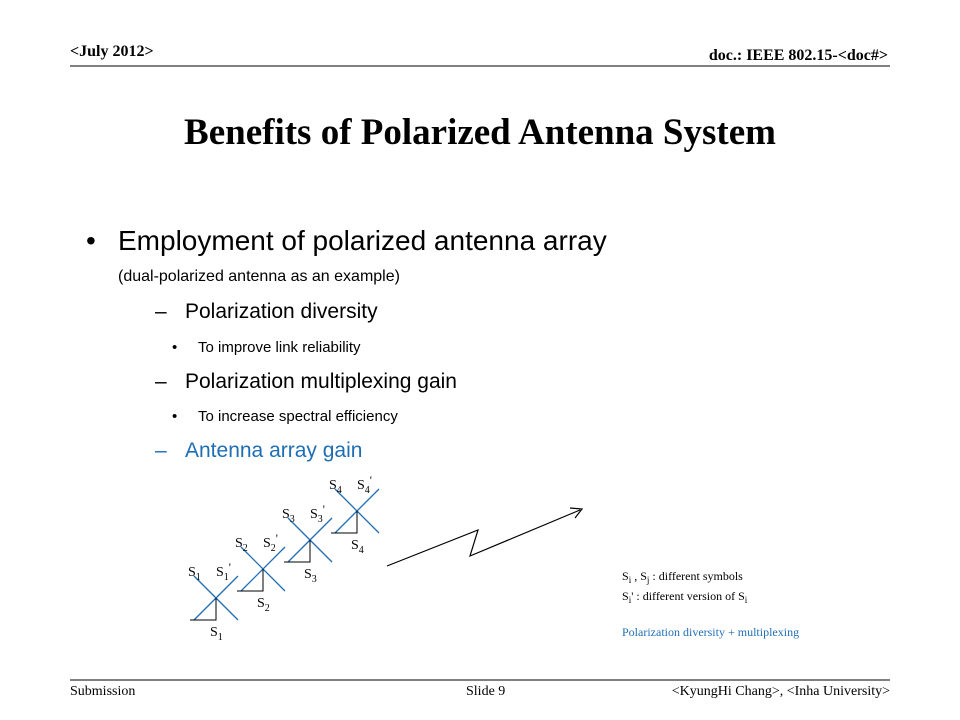 Image resolution: width=960 pixels, height=720 pixels. What do you see at coordinates (696, 576) in the screenshot?
I see `note-text: : different symbols` at bounding box center [696, 576].